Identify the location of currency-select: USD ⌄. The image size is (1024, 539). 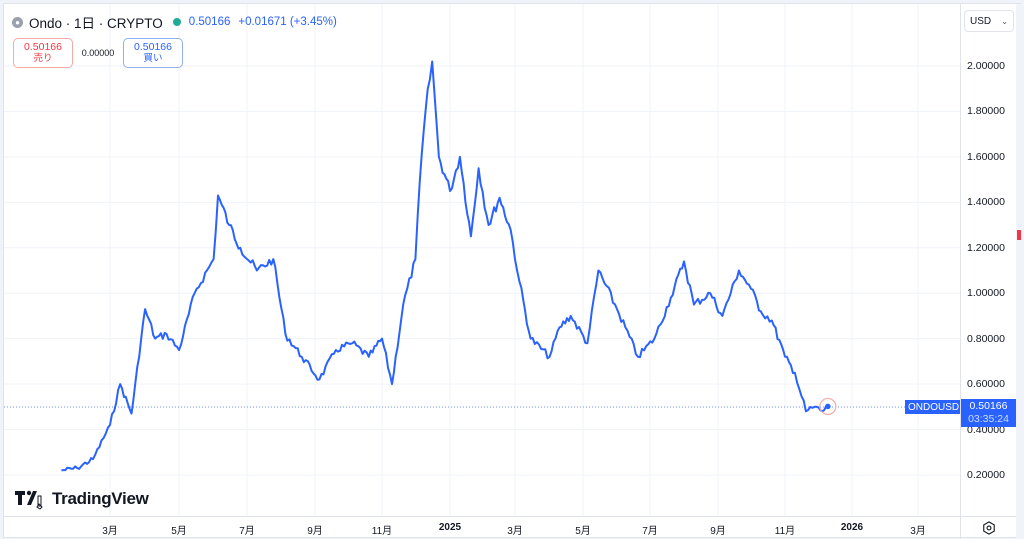
(989, 21).